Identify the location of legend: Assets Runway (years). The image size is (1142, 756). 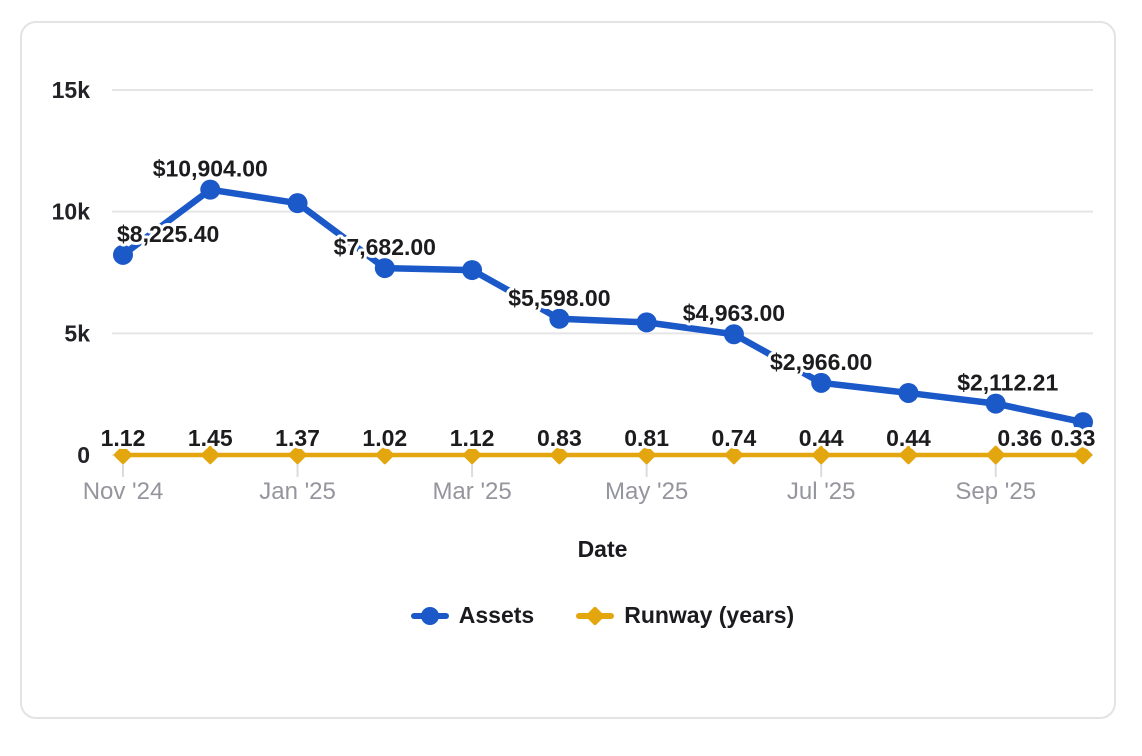
(602, 615).